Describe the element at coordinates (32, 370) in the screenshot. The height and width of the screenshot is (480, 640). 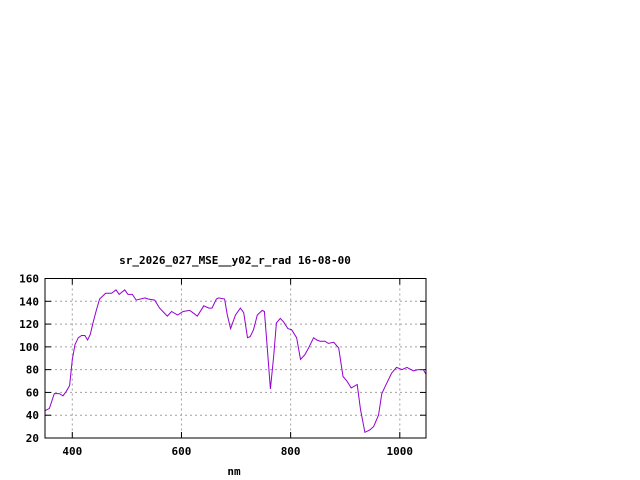
I see `y-tick-label: 80` at that location.